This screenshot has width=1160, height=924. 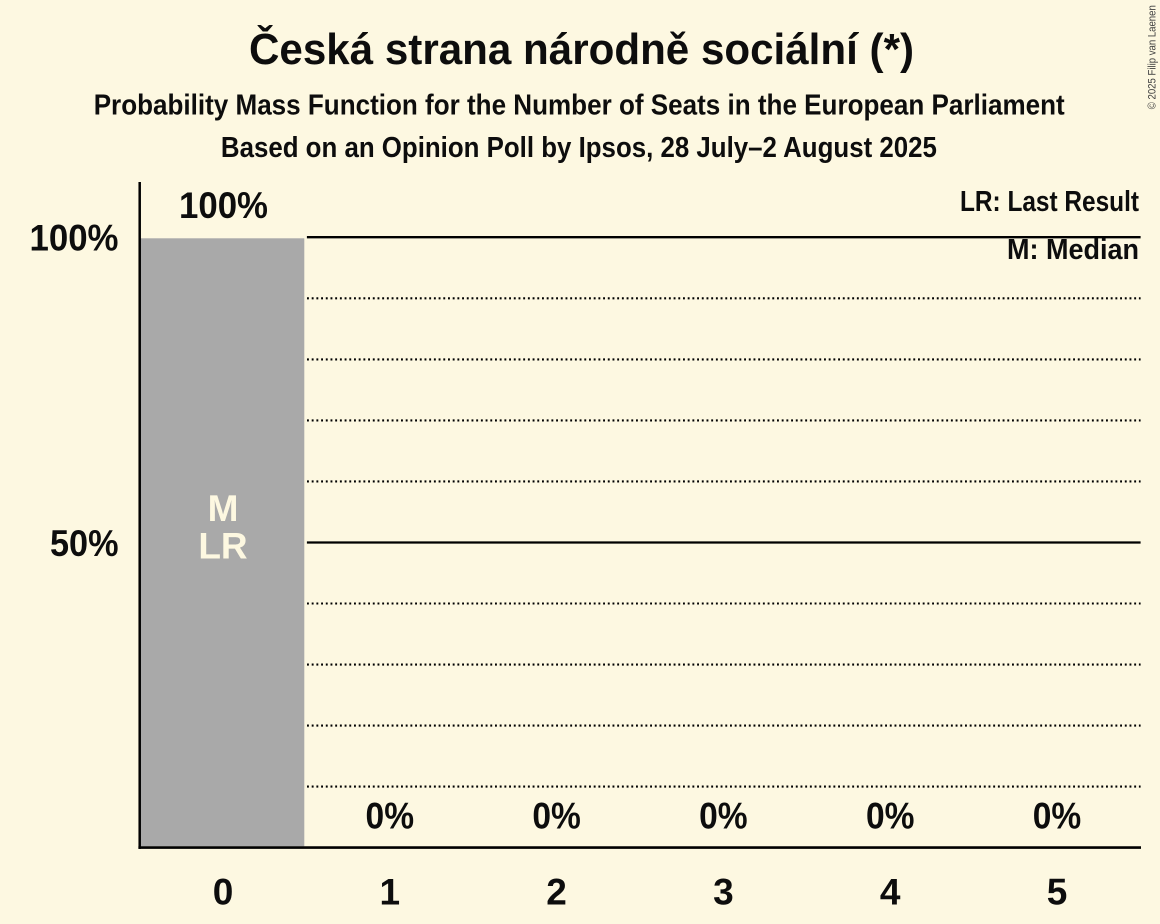 What do you see at coordinates (556, 891) in the screenshot?
I see `svg-text: 2` at bounding box center [556, 891].